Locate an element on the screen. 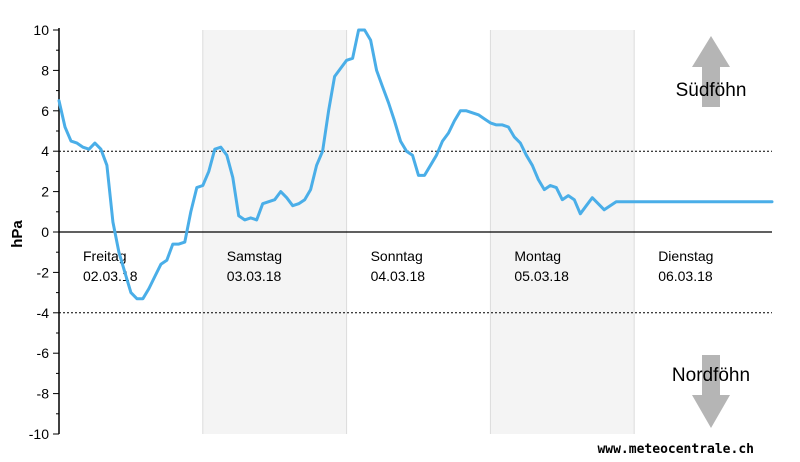 The height and width of the screenshot is (462, 800). day-date-label: 03.03.18 is located at coordinates (254, 276).